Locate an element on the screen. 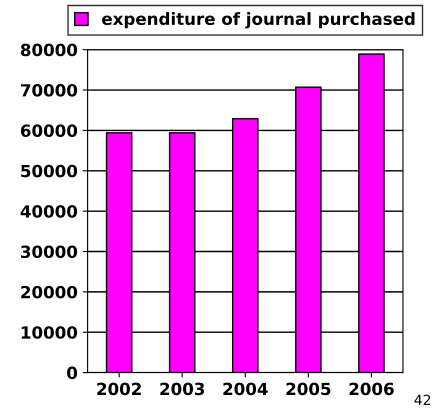 The image size is (438, 414). y-tick-label: 20000 is located at coordinates (49, 292).